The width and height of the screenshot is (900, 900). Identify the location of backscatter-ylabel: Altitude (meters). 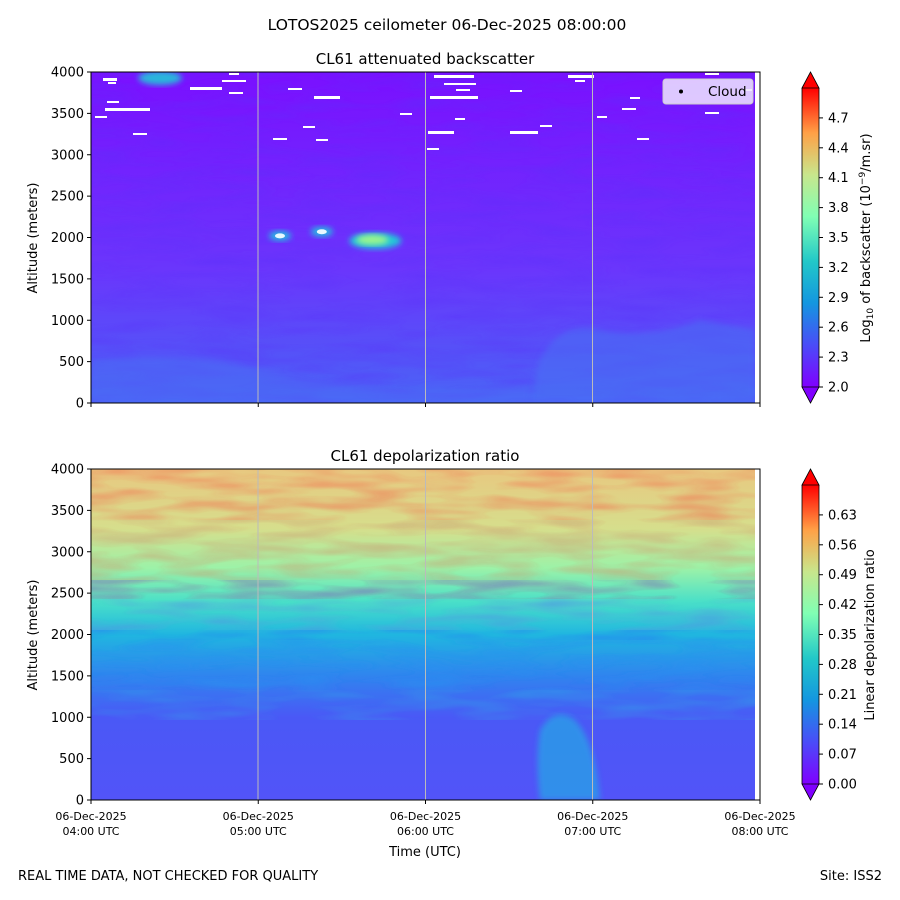
(33, 238).